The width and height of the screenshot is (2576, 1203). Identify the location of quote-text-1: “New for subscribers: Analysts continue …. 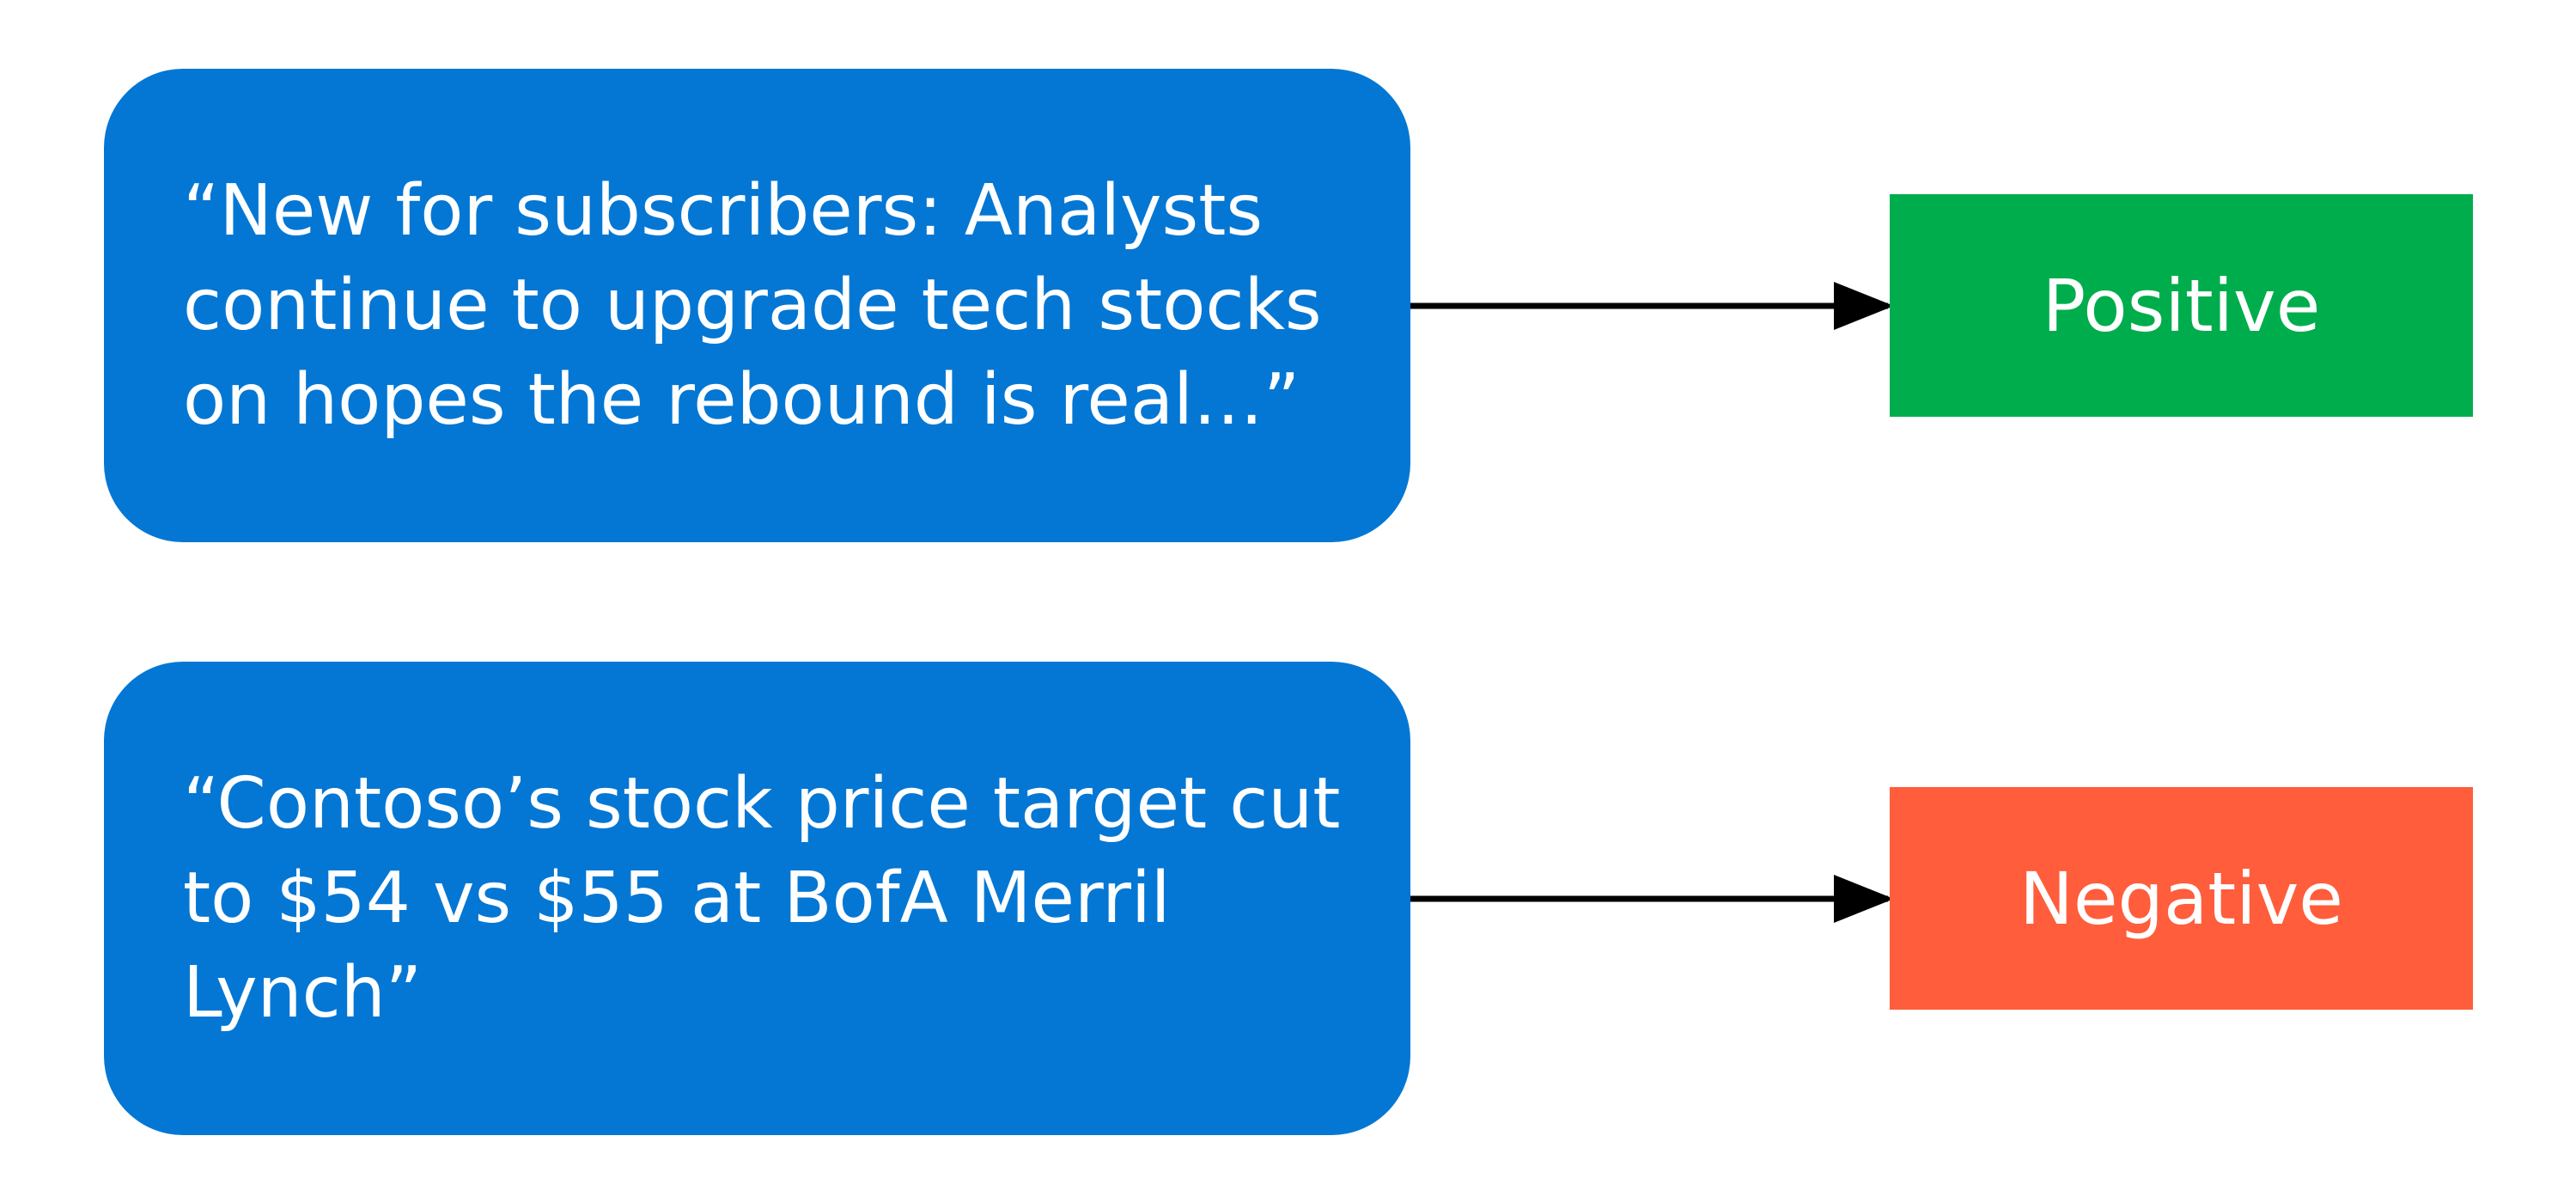
(752, 305).